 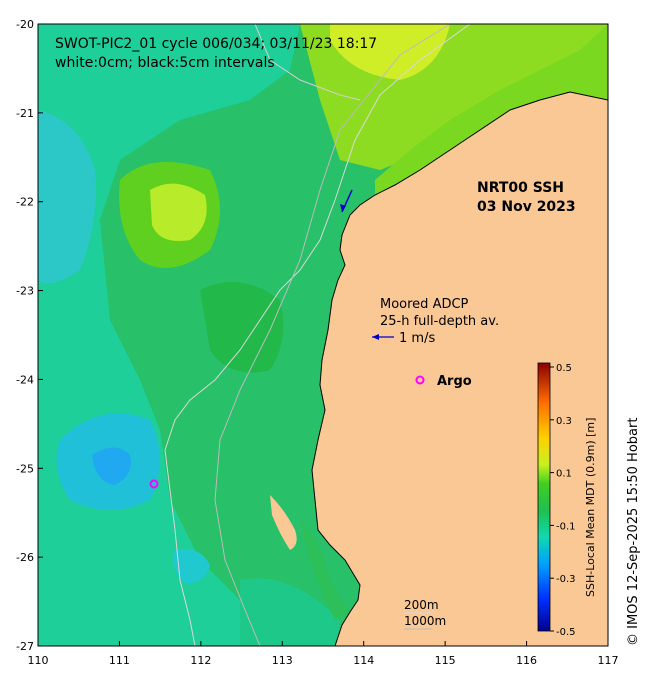 What do you see at coordinates (111, 466) in the screenshot?
I see `eddy-core` at bounding box center [111, 466].